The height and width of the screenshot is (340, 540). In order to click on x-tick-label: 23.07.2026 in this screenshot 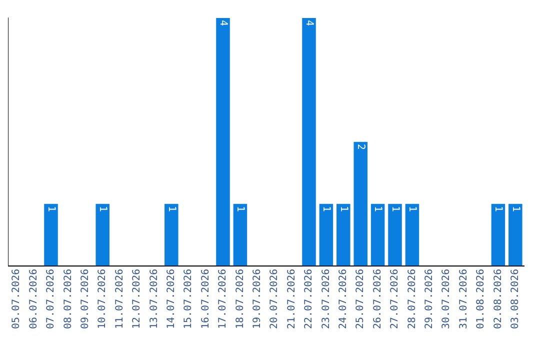, I will do `click(326, 299)`.